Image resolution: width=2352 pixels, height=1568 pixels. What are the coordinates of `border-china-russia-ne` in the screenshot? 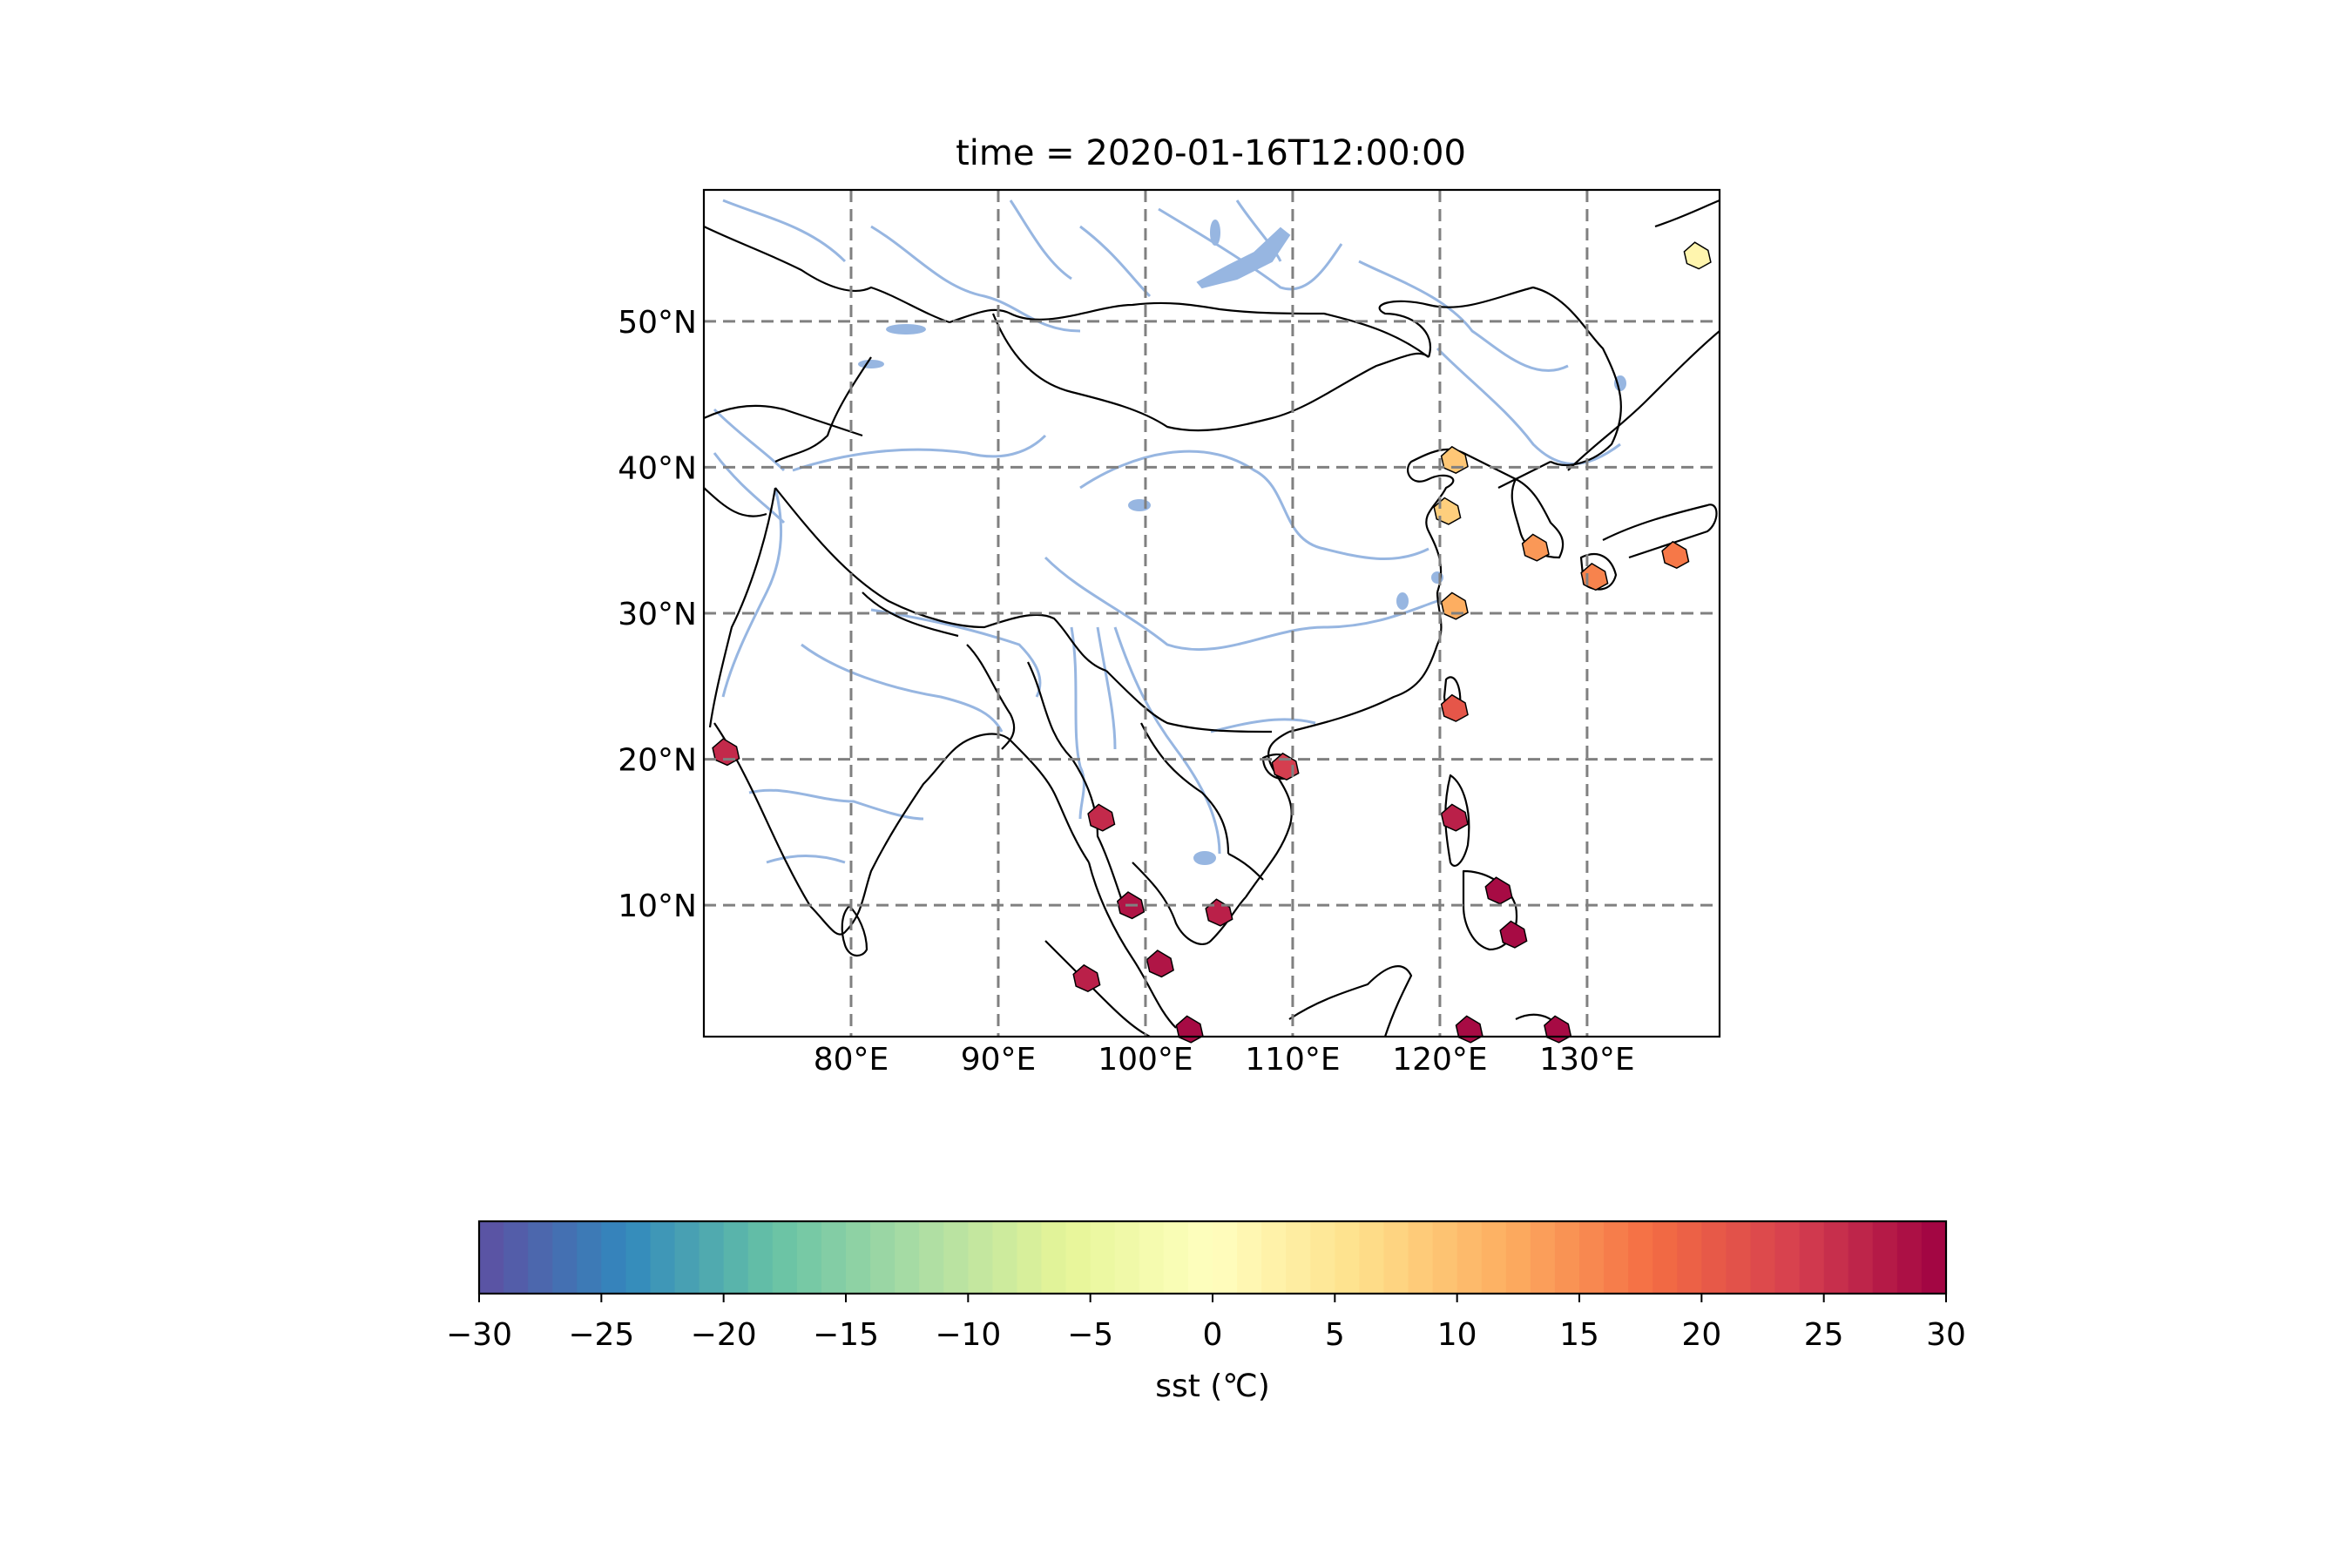 It's located at (1500, 376).